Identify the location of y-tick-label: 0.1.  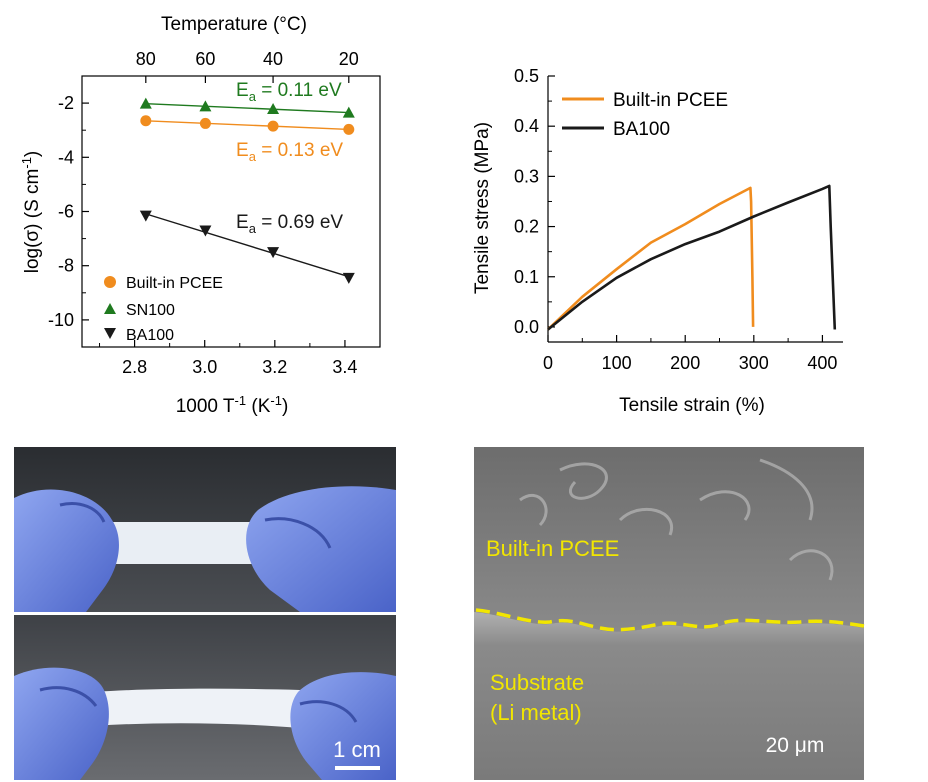
(526, 277).